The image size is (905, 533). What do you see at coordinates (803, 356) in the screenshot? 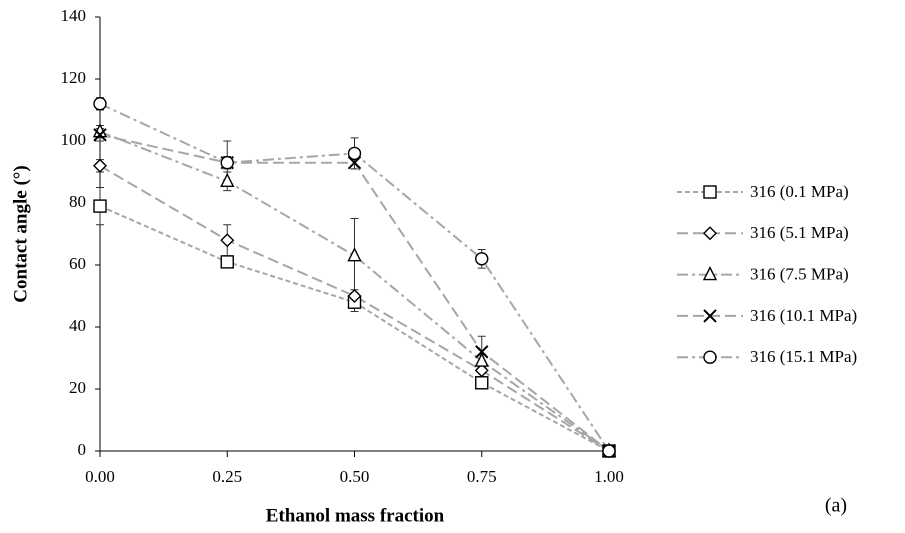
I see `legend-label: 316 (15.1 MPa)` at bounding box center [803, 356].